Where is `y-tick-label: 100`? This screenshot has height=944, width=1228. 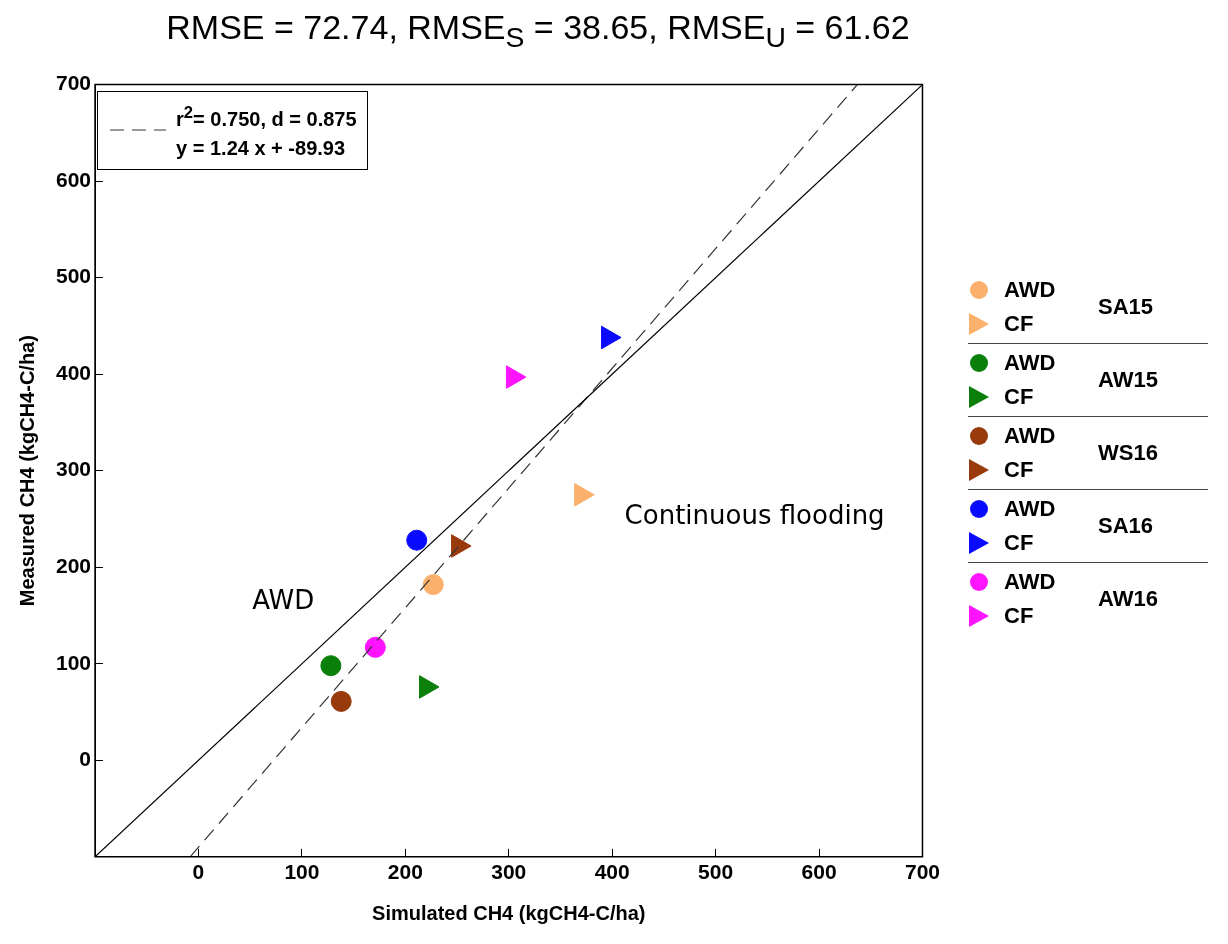 y-tick-label: 100 is located at coordinates (73, 662).